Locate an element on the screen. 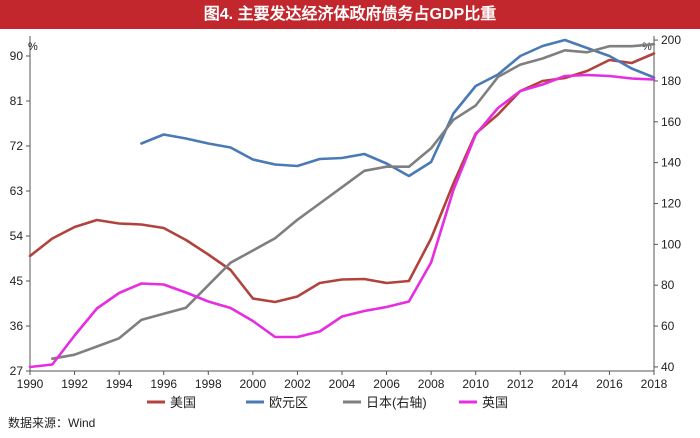  left-tick-label: 45 is located at coordinates (17, 281).